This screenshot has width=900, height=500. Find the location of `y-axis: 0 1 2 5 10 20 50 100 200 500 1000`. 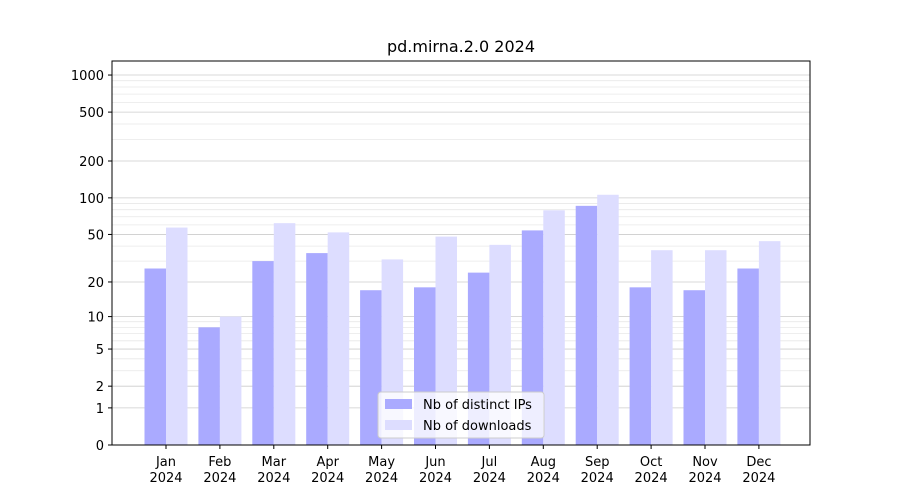

y-axis: 0 1 2 5 10 20 50 100 200 500 1000 is located at coordinates (91, 261).